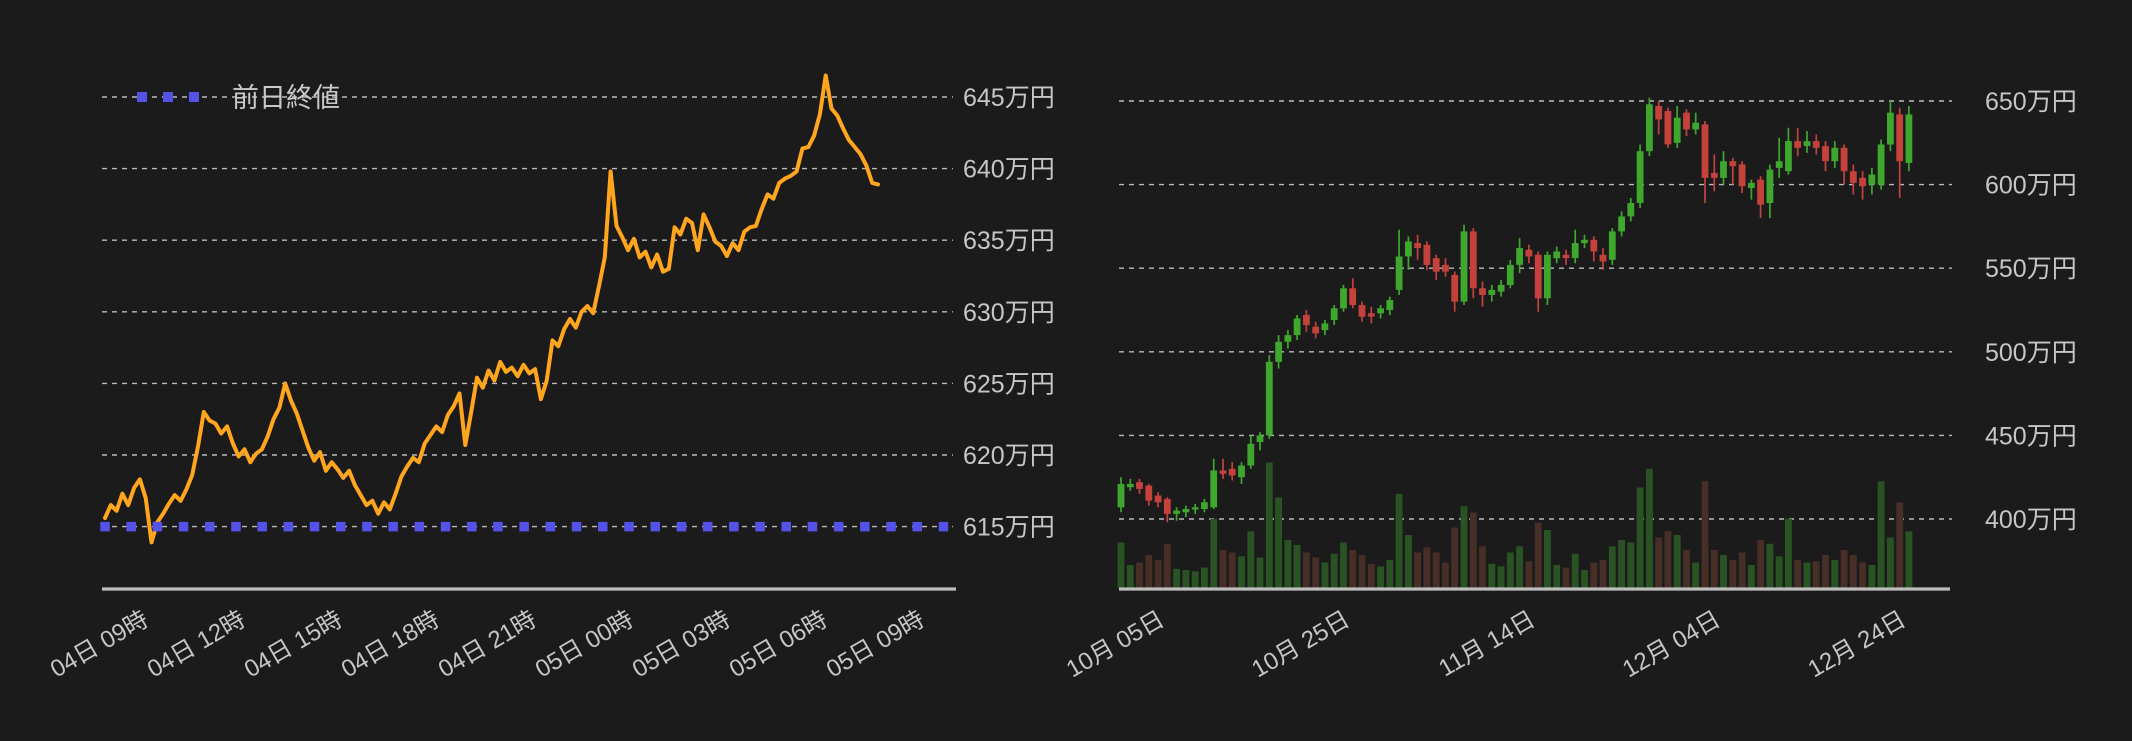 The width and height of the screenshot is (2132, 741). I want to click on x-tick-label: 05日 00時, so click(584, 644).